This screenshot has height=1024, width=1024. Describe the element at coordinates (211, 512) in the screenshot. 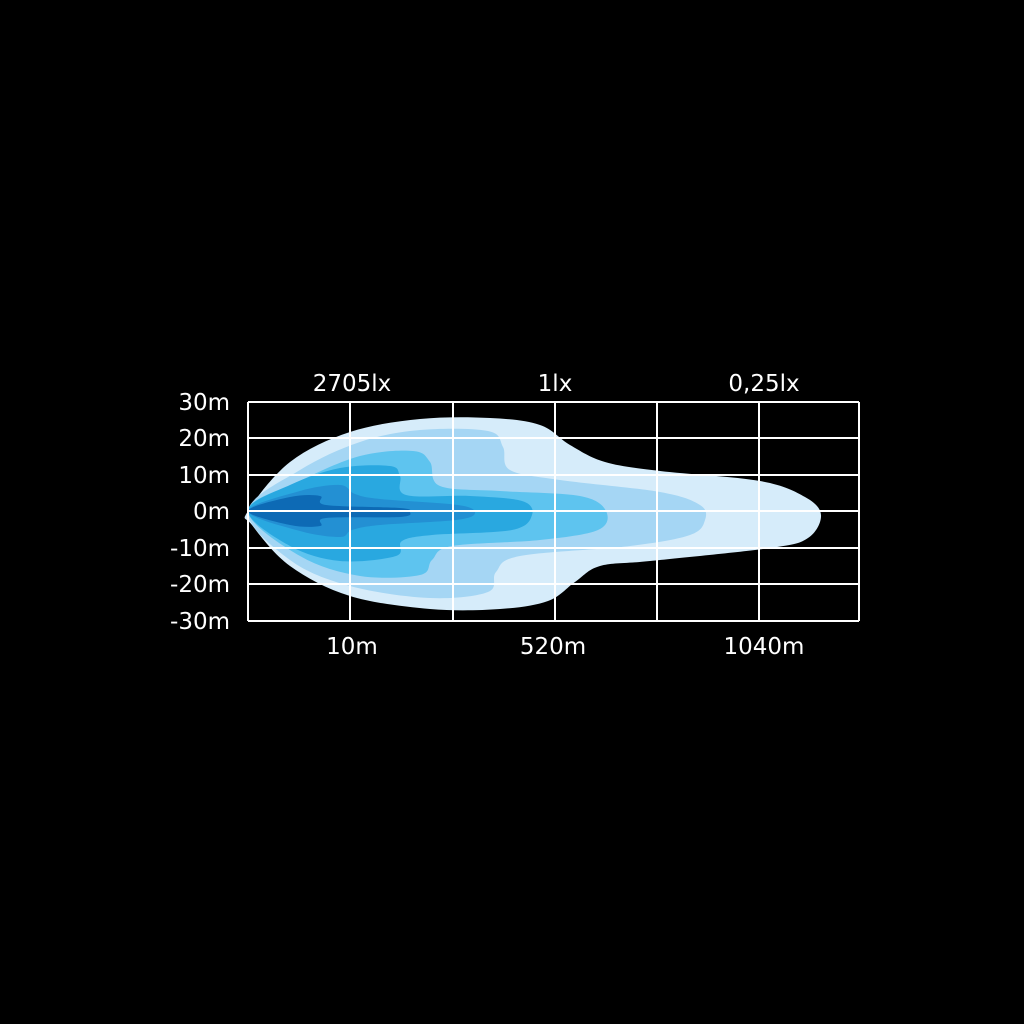

I see `y-tick-label: 0m` at that location.